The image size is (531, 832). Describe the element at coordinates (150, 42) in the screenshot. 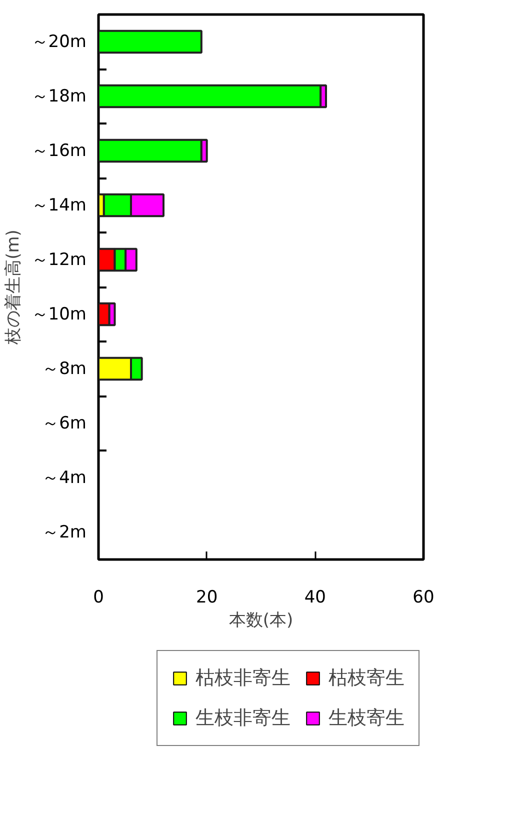

I see `bar` at that location.